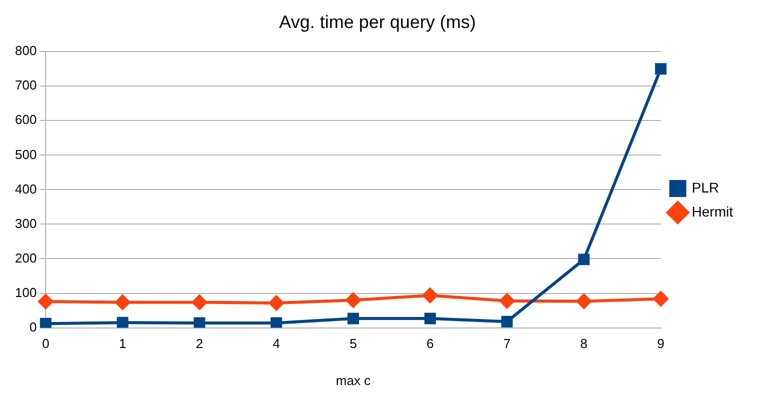  I want to click on legend-label: PLR, so click(706, 187).